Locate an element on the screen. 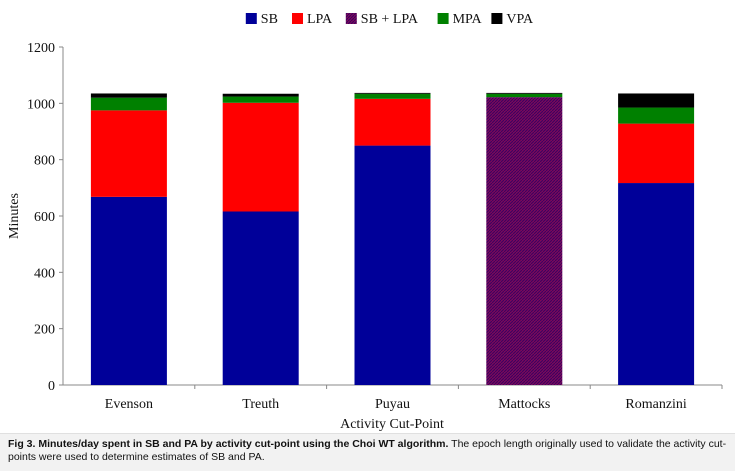 This screenshot has height=471, width=735. bar-segment-vpa-romanzini is located at coordinates (656, 100).